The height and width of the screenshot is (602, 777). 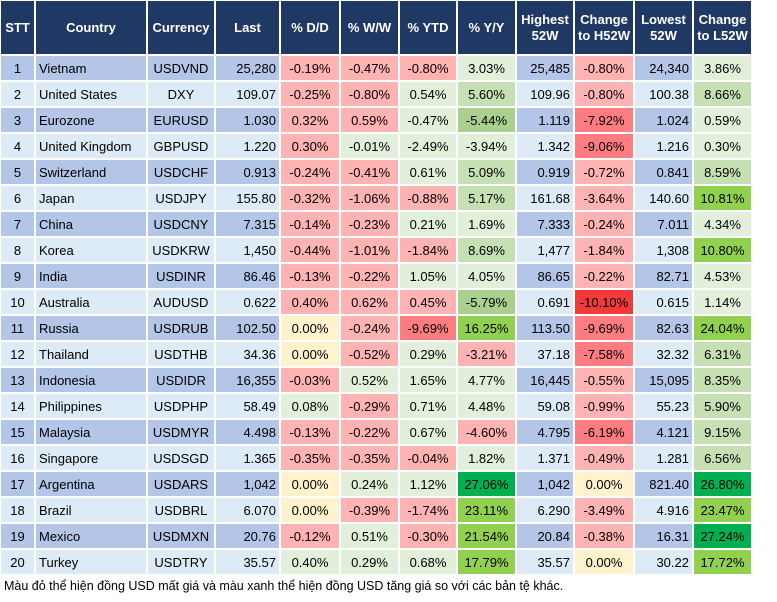 What do you see at coordinates (181, 250) in the screenshot?
I see `cell-currency: USDKRW` at bounding box center [181, 250].